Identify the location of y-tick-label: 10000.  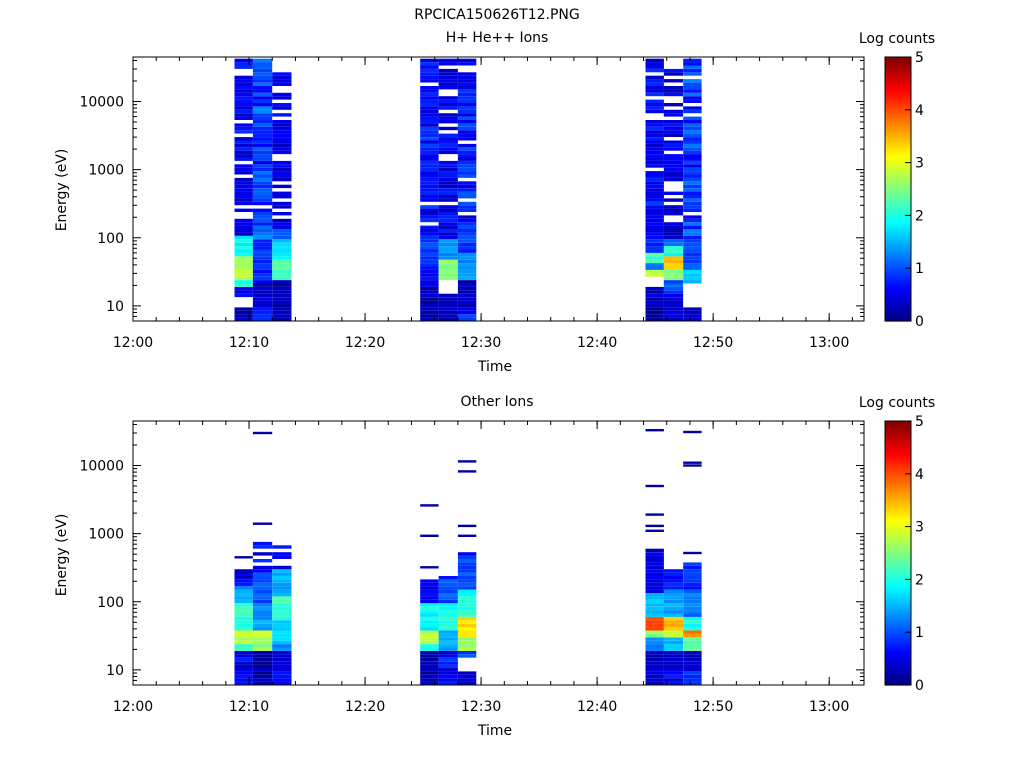
(101, 467).